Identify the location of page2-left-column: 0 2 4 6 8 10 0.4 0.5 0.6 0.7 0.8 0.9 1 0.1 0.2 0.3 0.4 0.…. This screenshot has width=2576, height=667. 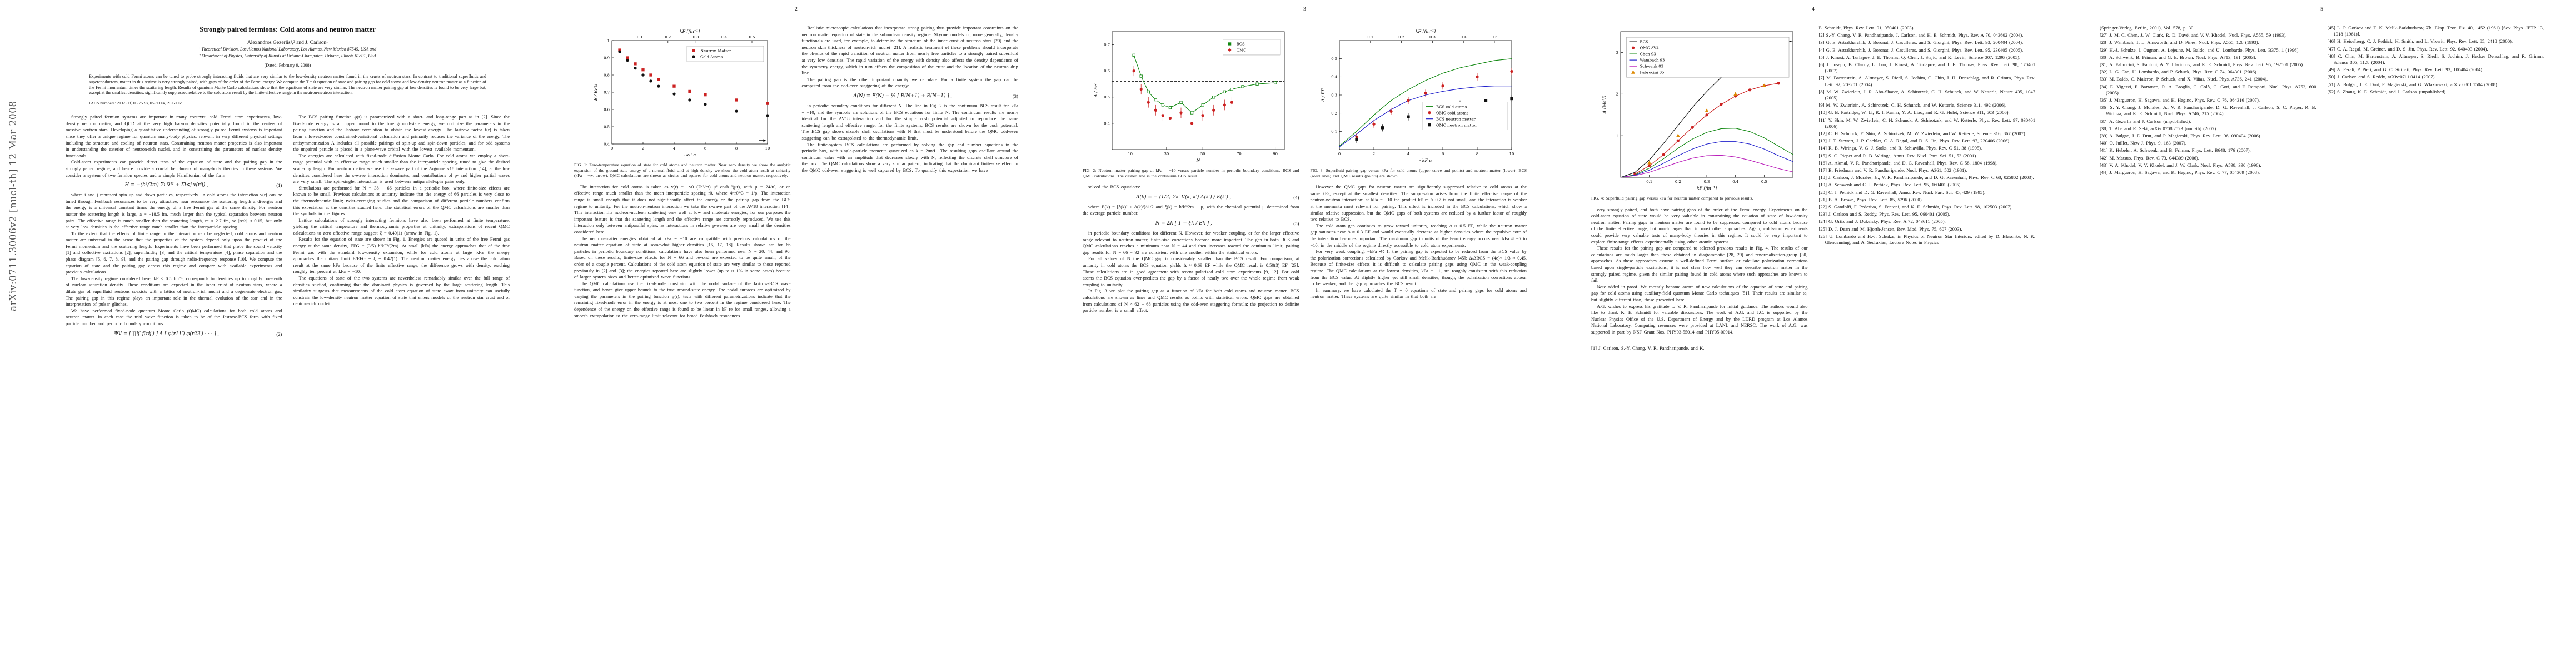
(682, 172).